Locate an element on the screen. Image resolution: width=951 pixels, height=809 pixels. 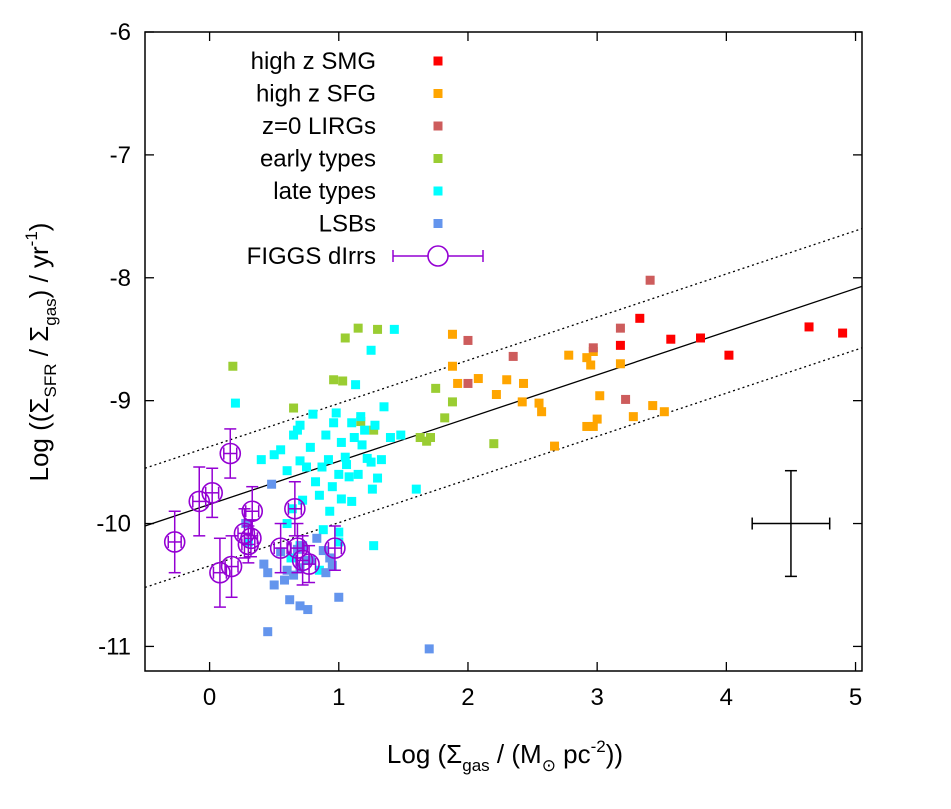
y-tick-label: -7 is located at coordinates (120, 155).